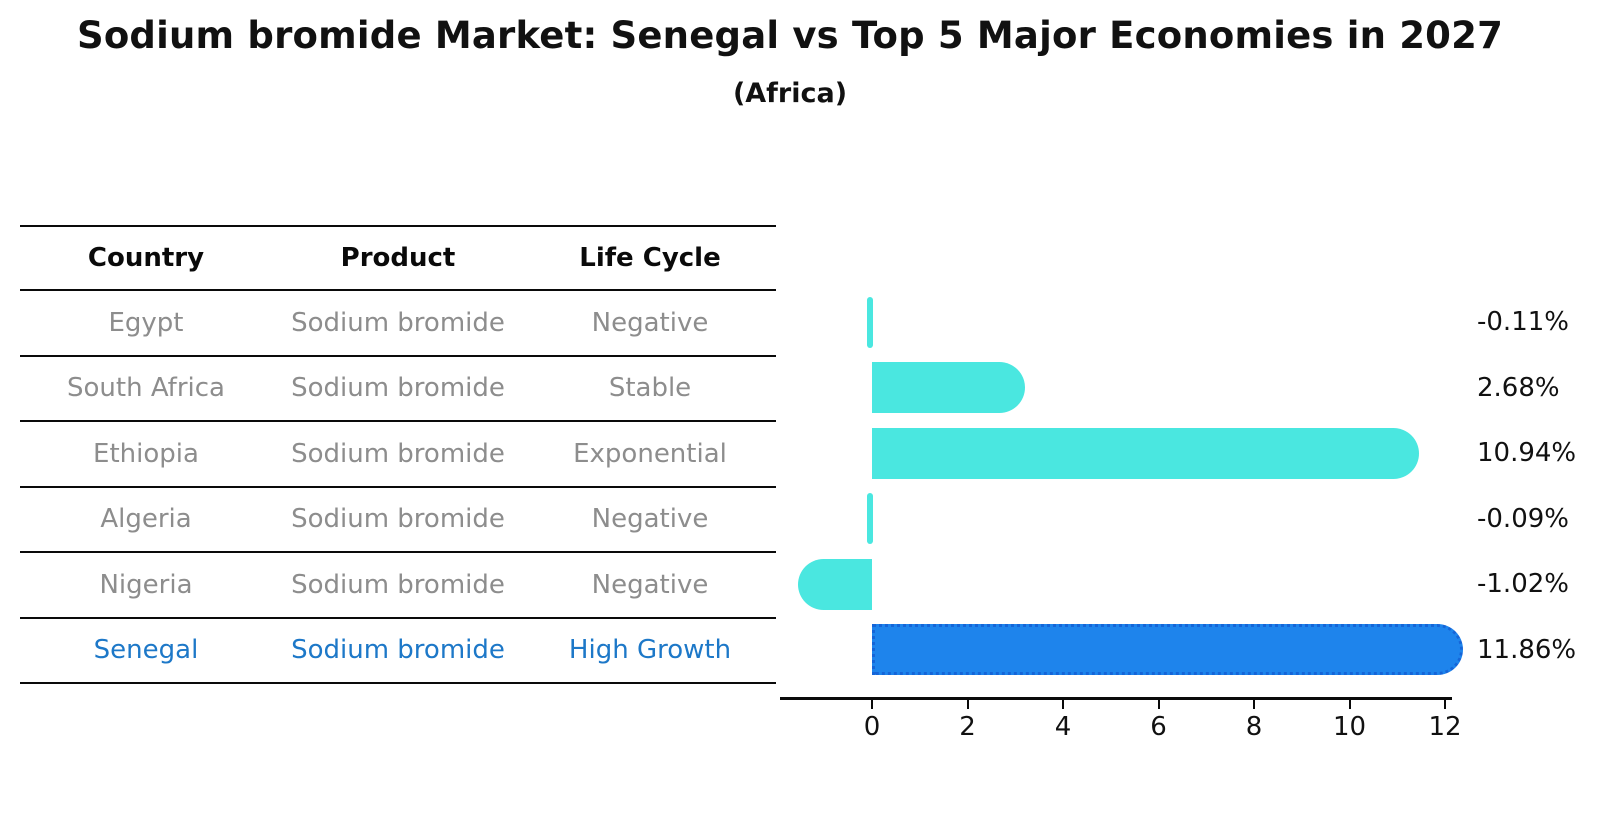 The height and width of the screenshot is (823, 1604). Describe the element at coordinates (1254, 727) in the screenshot. I see `x-tick-label: 8` at that location.